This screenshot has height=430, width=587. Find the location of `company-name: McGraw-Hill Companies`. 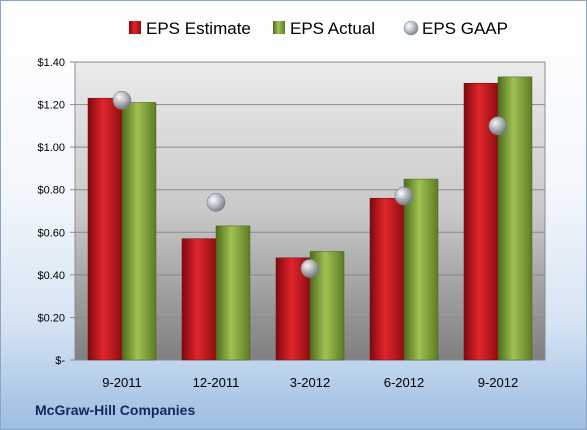

company-name: McGraw-Hill Companies is located at coordinates (115, 410).